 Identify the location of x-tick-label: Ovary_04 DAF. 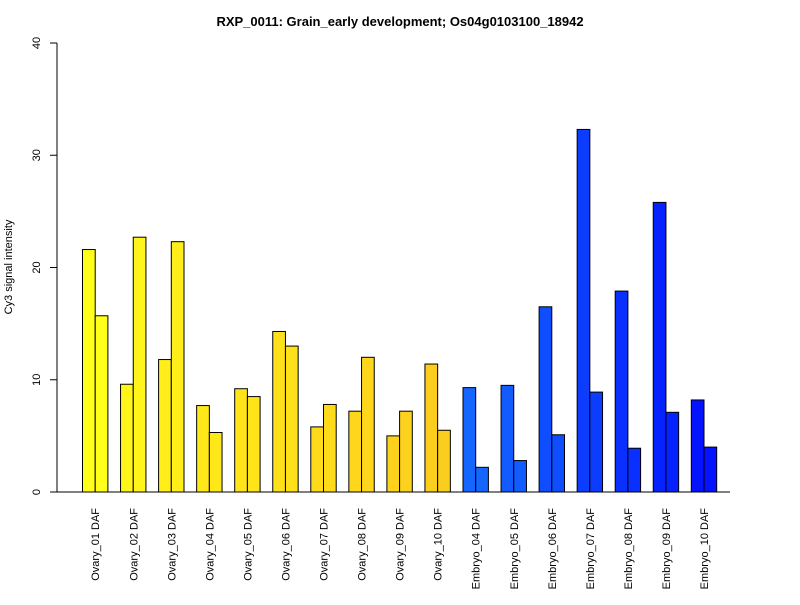
(210, 544).